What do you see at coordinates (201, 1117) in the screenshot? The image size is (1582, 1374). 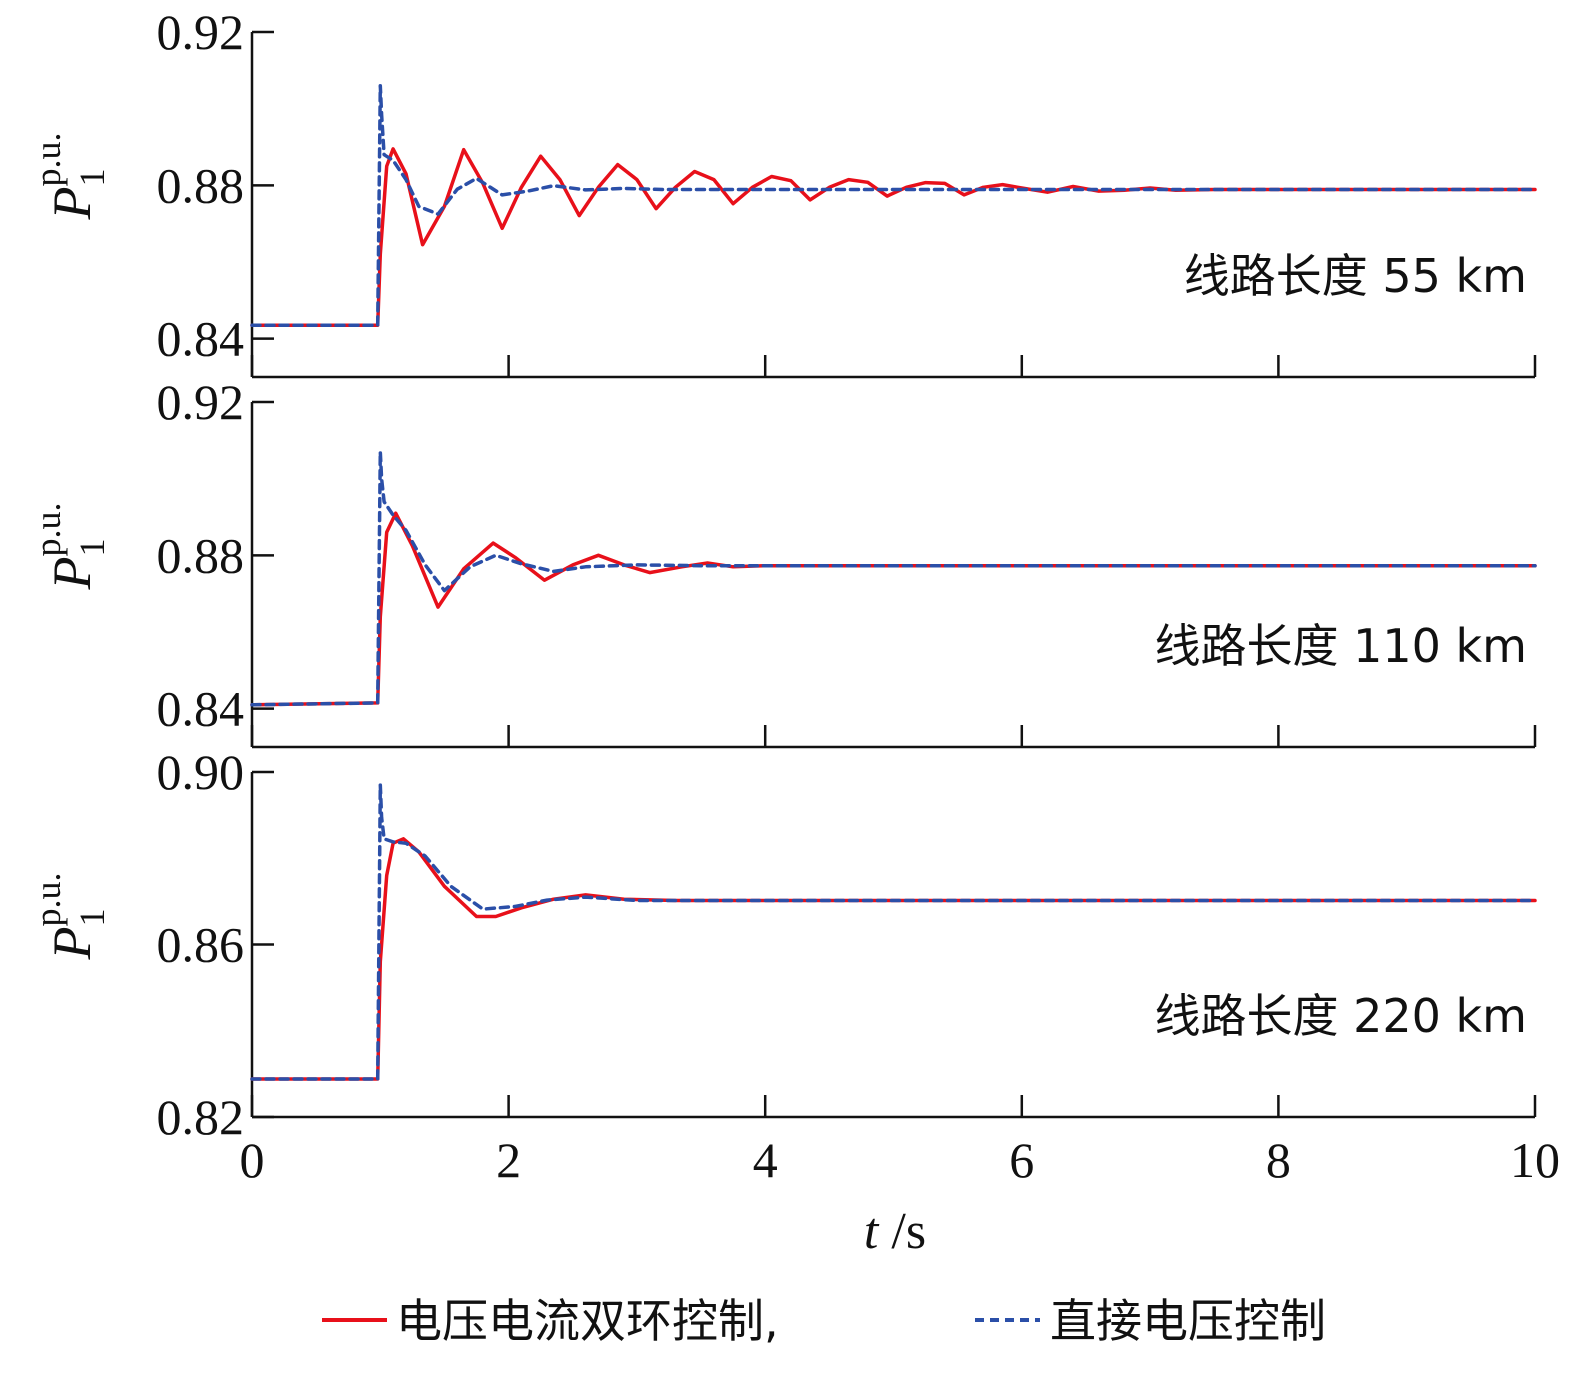 I see `y-tick-label: 0.82` at bounding box center [201, 1117].